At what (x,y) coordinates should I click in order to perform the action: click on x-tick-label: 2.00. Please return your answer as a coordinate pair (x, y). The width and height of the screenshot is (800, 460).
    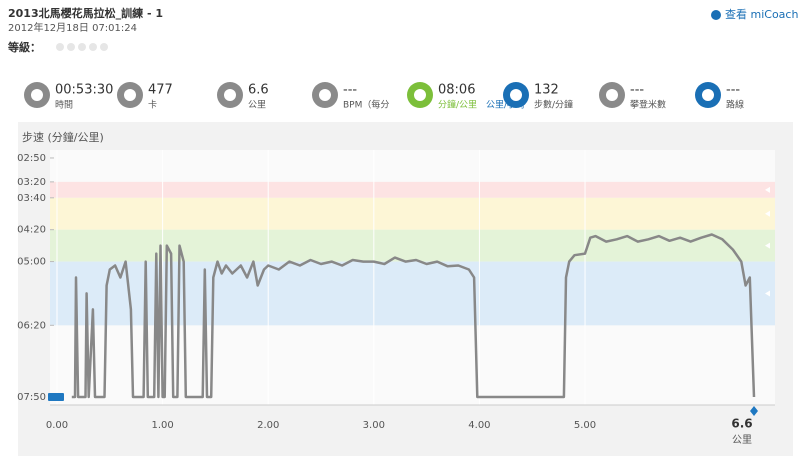
    Looking at the image, I should click on (268, 425).